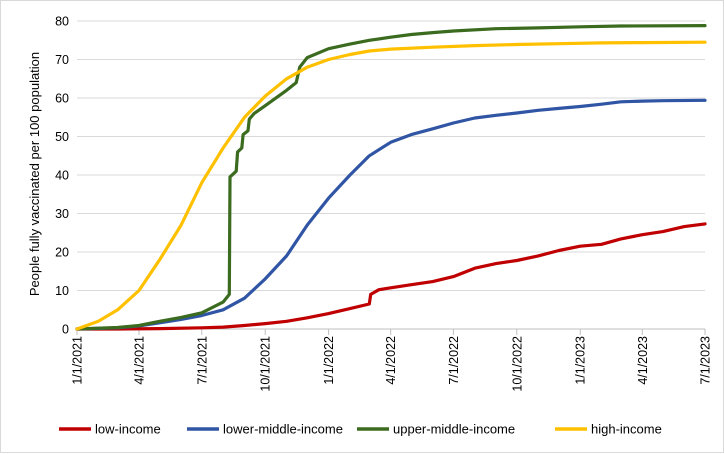  I want to click on y-tick-label: 10, so click(62, 291).